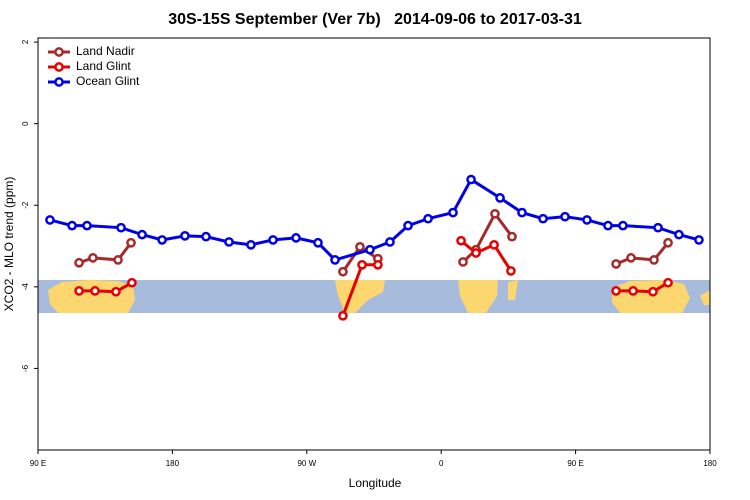 Image resolution: width=750 pixels, height=500 pixels. Describe the element at coordinates (105, 51) in the screenshot. I see `legend-label: Land Nadir` at that location.